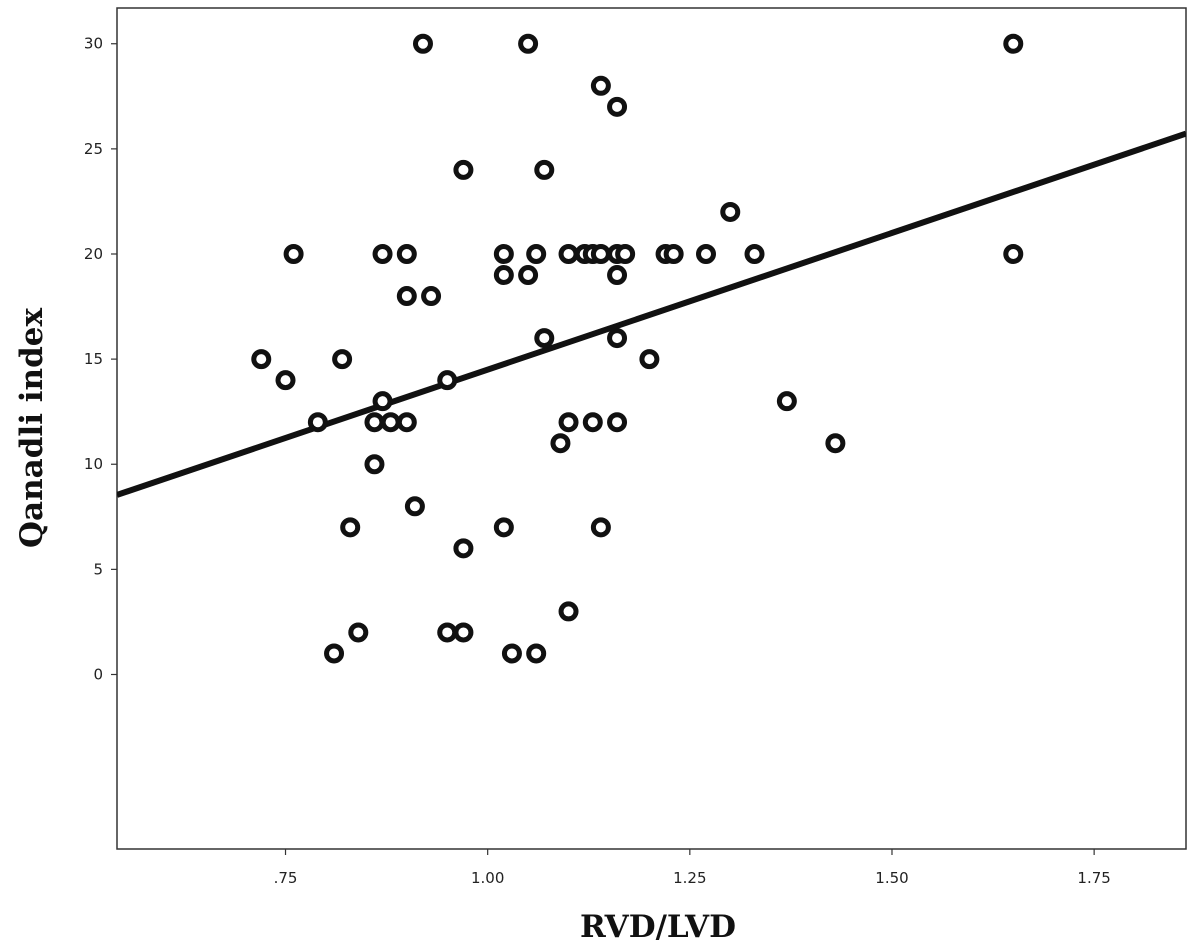 This screenshot has height=943, width=1187. Describe the element at coordinates (1093, 878) in the screenshot. I see `x-tick-label: 1.75` at that location.